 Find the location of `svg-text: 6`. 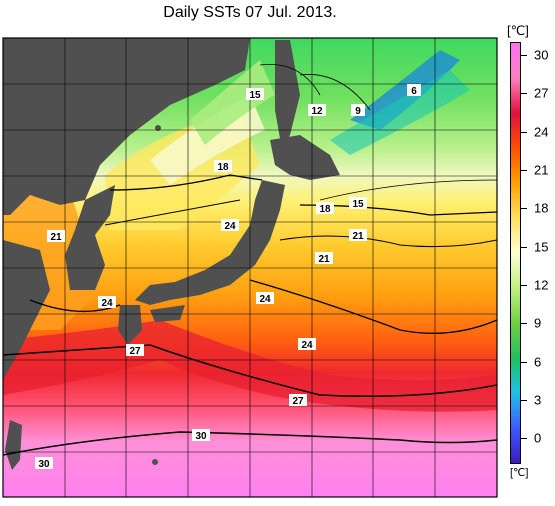

svg-text: 6 is located at coordinates (414, 91).